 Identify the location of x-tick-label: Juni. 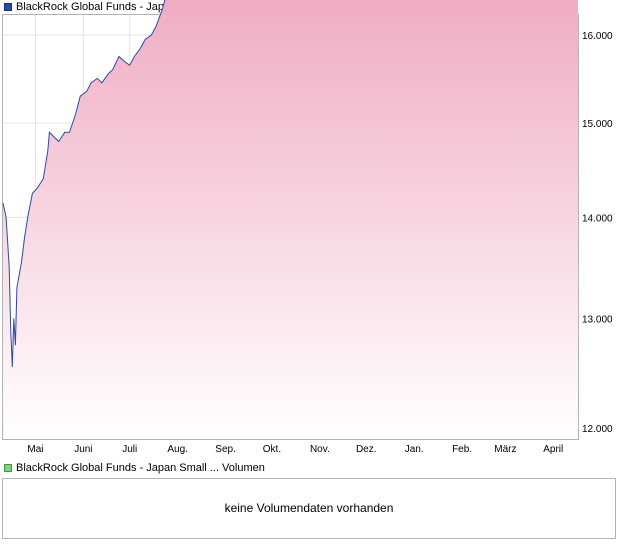
(83, 449).